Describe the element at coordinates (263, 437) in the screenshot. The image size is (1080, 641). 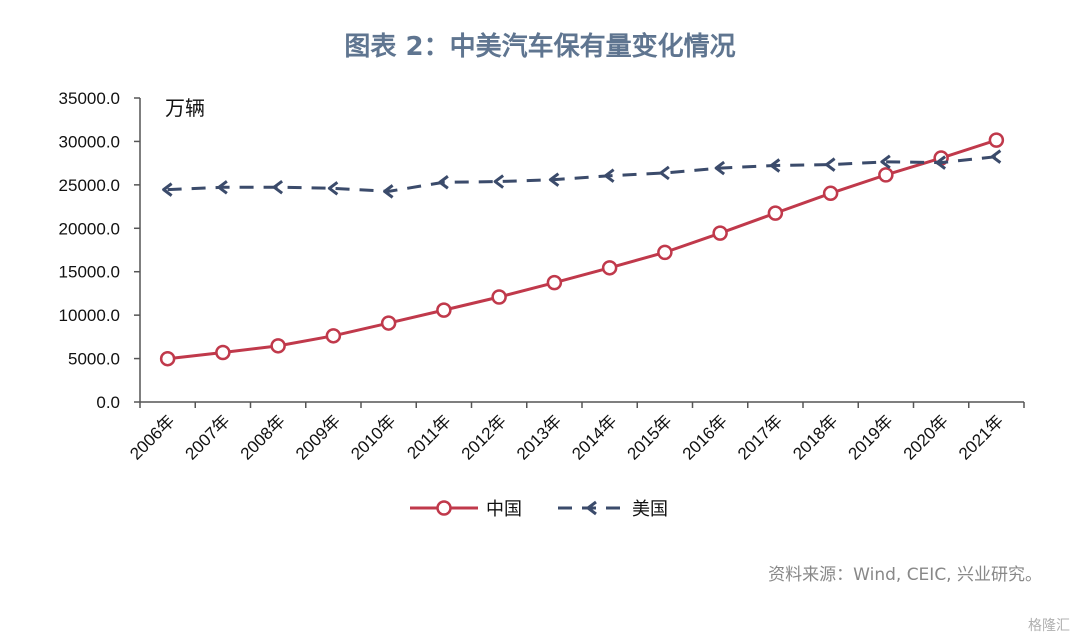
I see `x-tick-label: 2008年` at that location.